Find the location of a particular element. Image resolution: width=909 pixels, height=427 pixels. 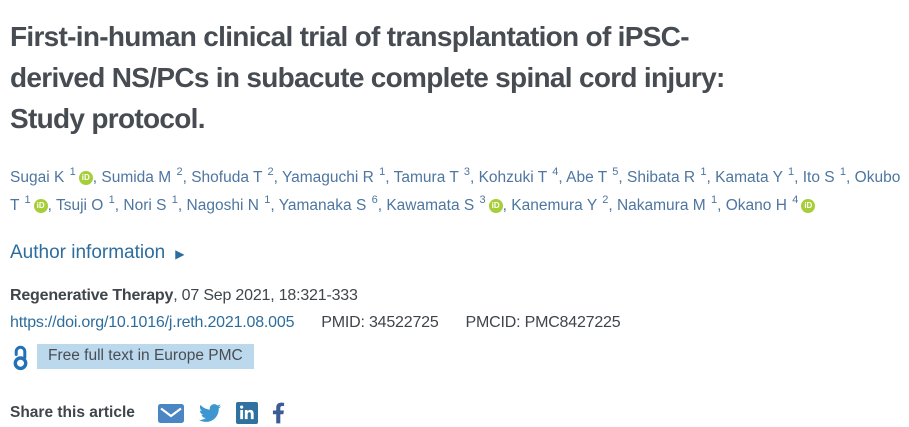

author-link: Shofuda T 2 is located at coordinates (232, 175).